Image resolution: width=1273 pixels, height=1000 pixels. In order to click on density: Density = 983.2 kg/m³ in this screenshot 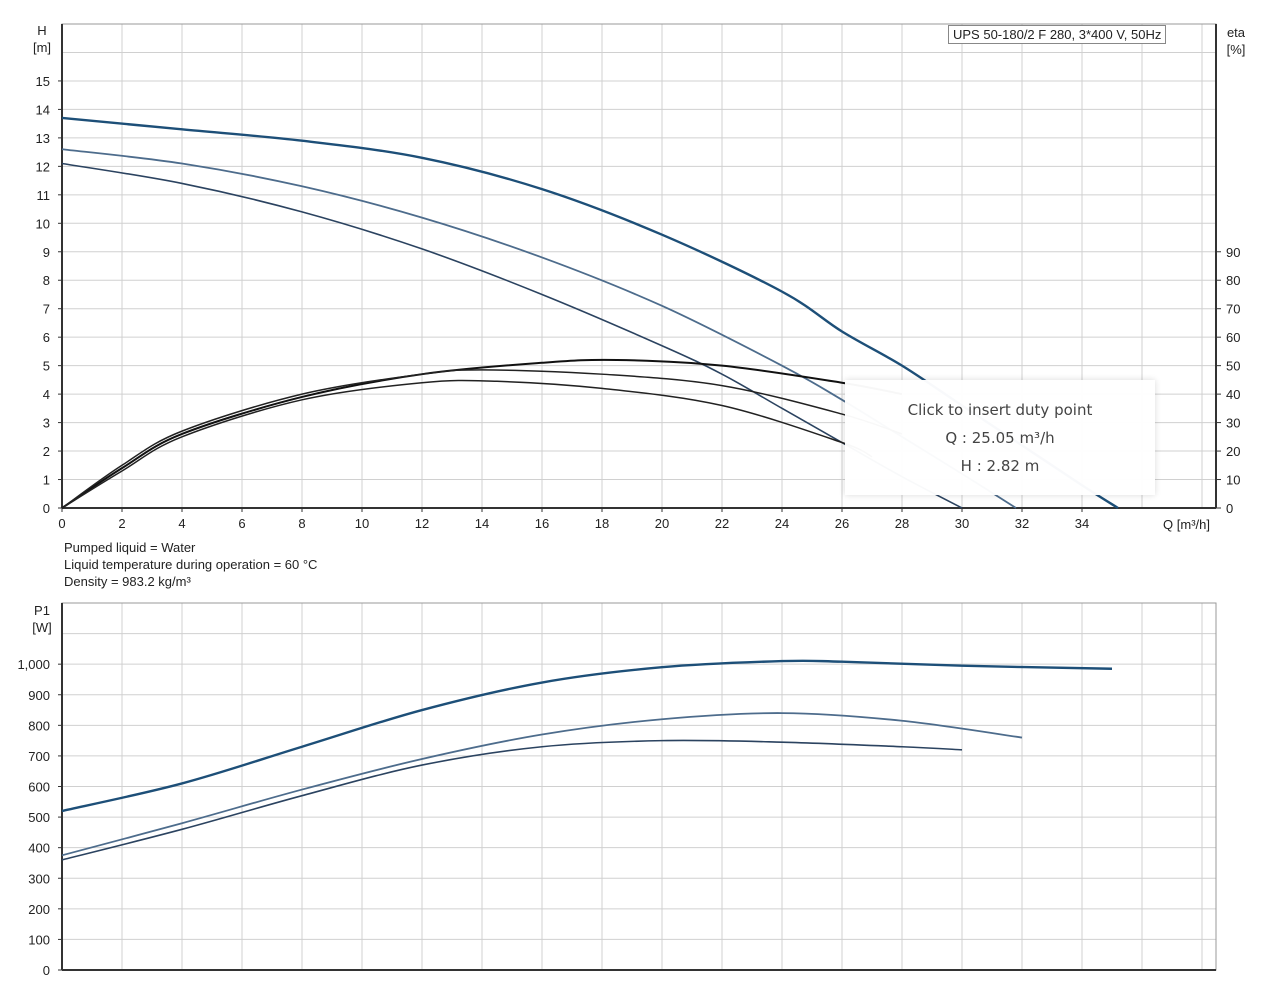, I will do `click(127, 581)`.